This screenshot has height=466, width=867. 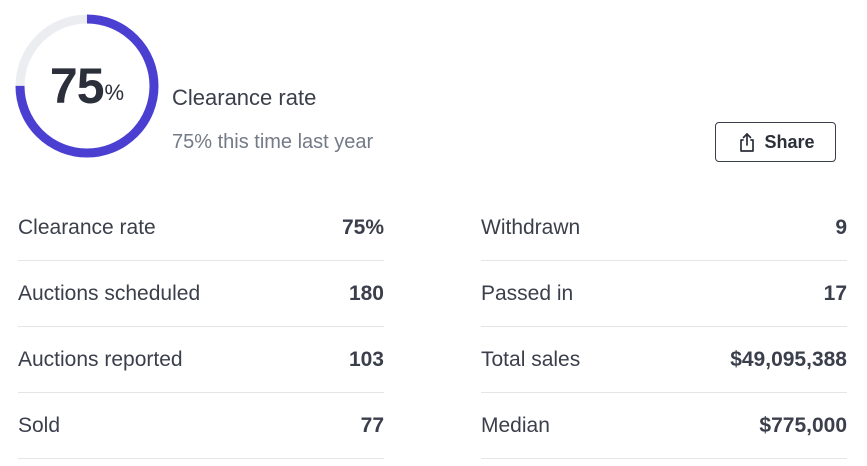 I want to click on gauge-number: 75, so click(x=77, y=86).